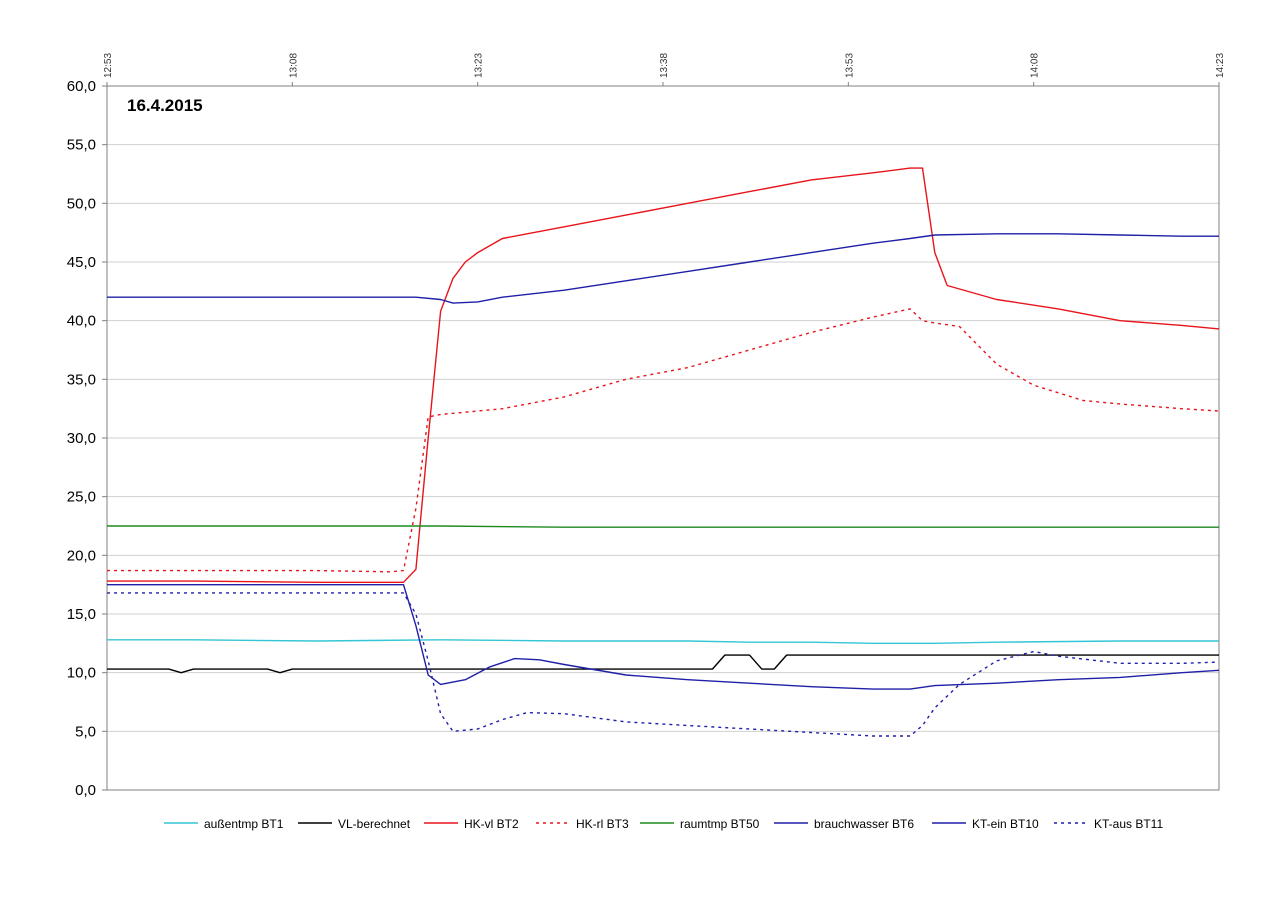 The height and width of the screenshot is (904, 1280). What do you see at coordinates (81, 379) in the screenshot?
I see `y-tick-label: 35,0` at bounding box center [81, 379].